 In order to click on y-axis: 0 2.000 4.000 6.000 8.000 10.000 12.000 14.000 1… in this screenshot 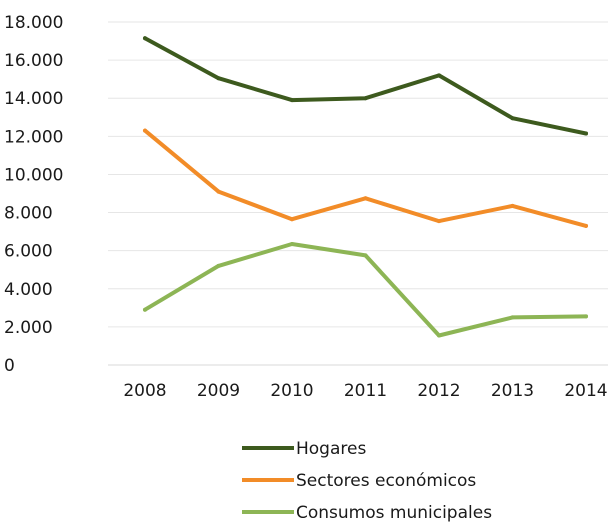, I will do `click(33, 194)`.